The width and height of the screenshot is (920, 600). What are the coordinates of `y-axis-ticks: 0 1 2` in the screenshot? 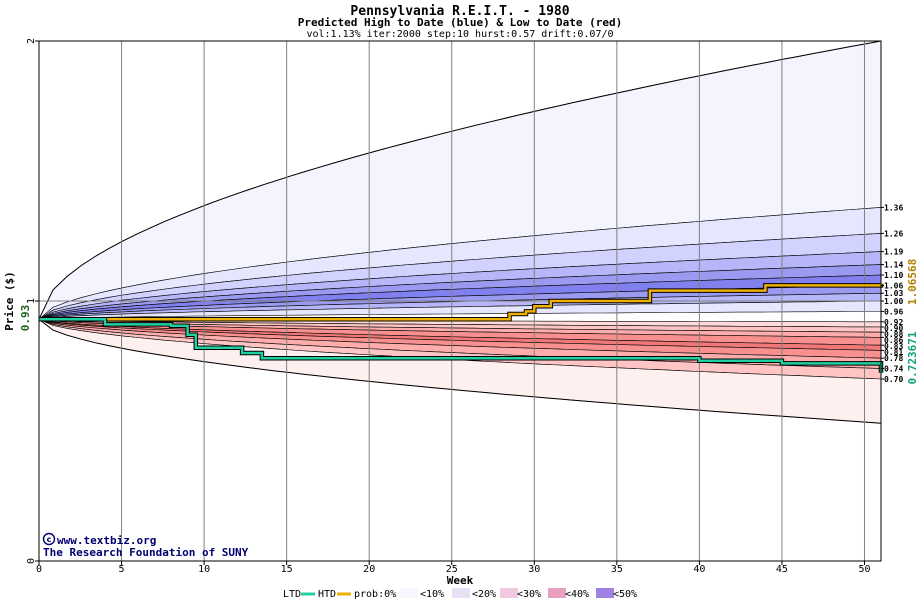 It's located at (32, 301).